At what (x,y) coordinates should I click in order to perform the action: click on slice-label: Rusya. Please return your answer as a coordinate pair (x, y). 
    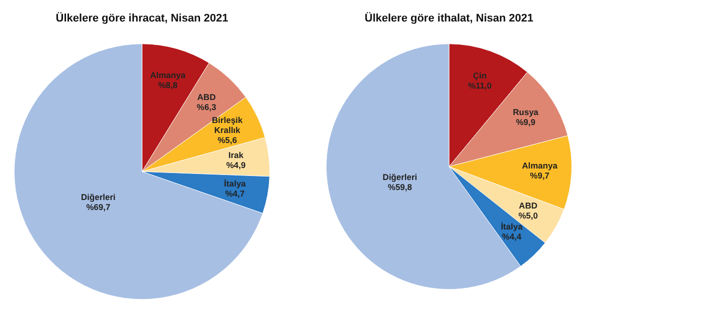
    Looking at the image, I should click on (525, 112).